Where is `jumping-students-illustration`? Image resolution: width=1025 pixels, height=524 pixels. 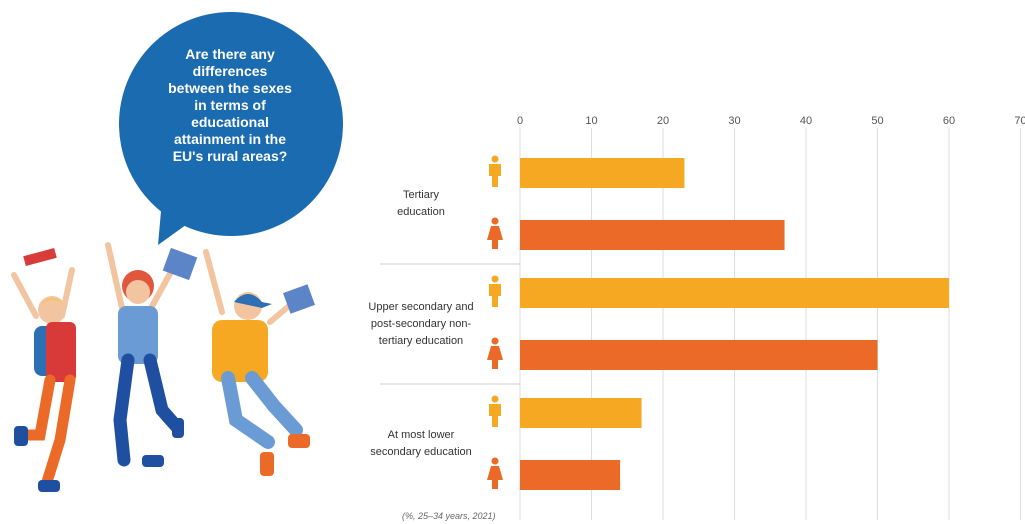
jumping-students-illustration is located at coordinates (163, 367).